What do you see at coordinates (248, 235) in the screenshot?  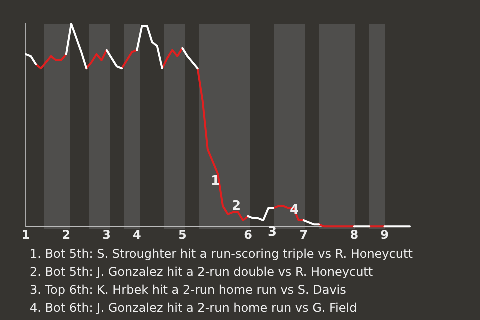 I see `x-tick-label: 6` at bounding box center [248, 235].